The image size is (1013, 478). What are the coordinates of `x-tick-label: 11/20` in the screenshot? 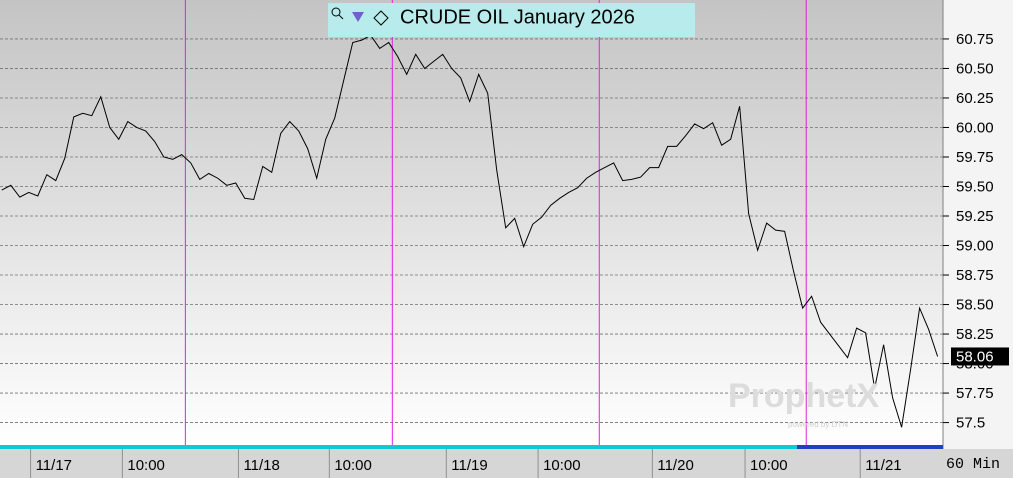 It's located at (675, 465).